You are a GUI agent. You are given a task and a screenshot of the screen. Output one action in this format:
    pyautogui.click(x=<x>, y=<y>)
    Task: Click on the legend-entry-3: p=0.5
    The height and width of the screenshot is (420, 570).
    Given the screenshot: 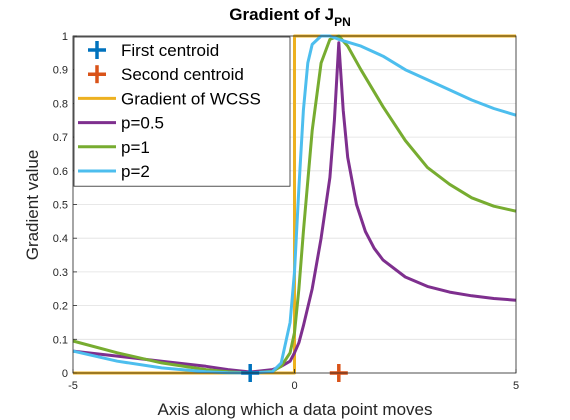 What is the action you would take?
    pyautogui.click(x=121, y=123)
    